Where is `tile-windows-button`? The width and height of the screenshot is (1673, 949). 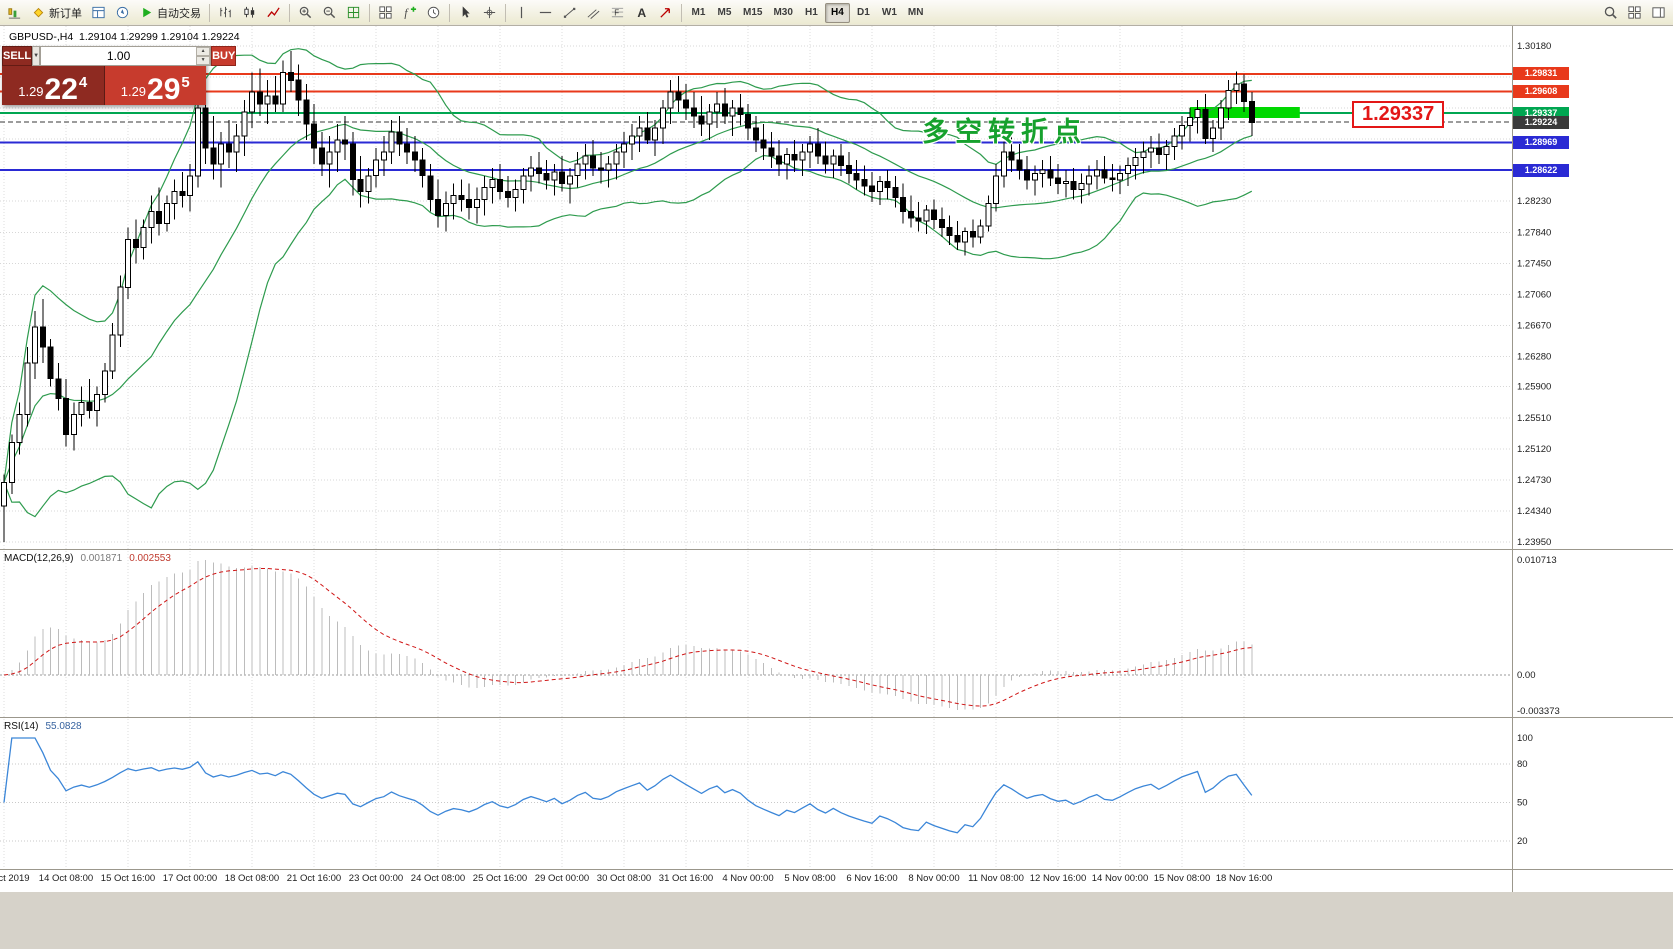 tile-windows-button is located at coordinates (385, 13).